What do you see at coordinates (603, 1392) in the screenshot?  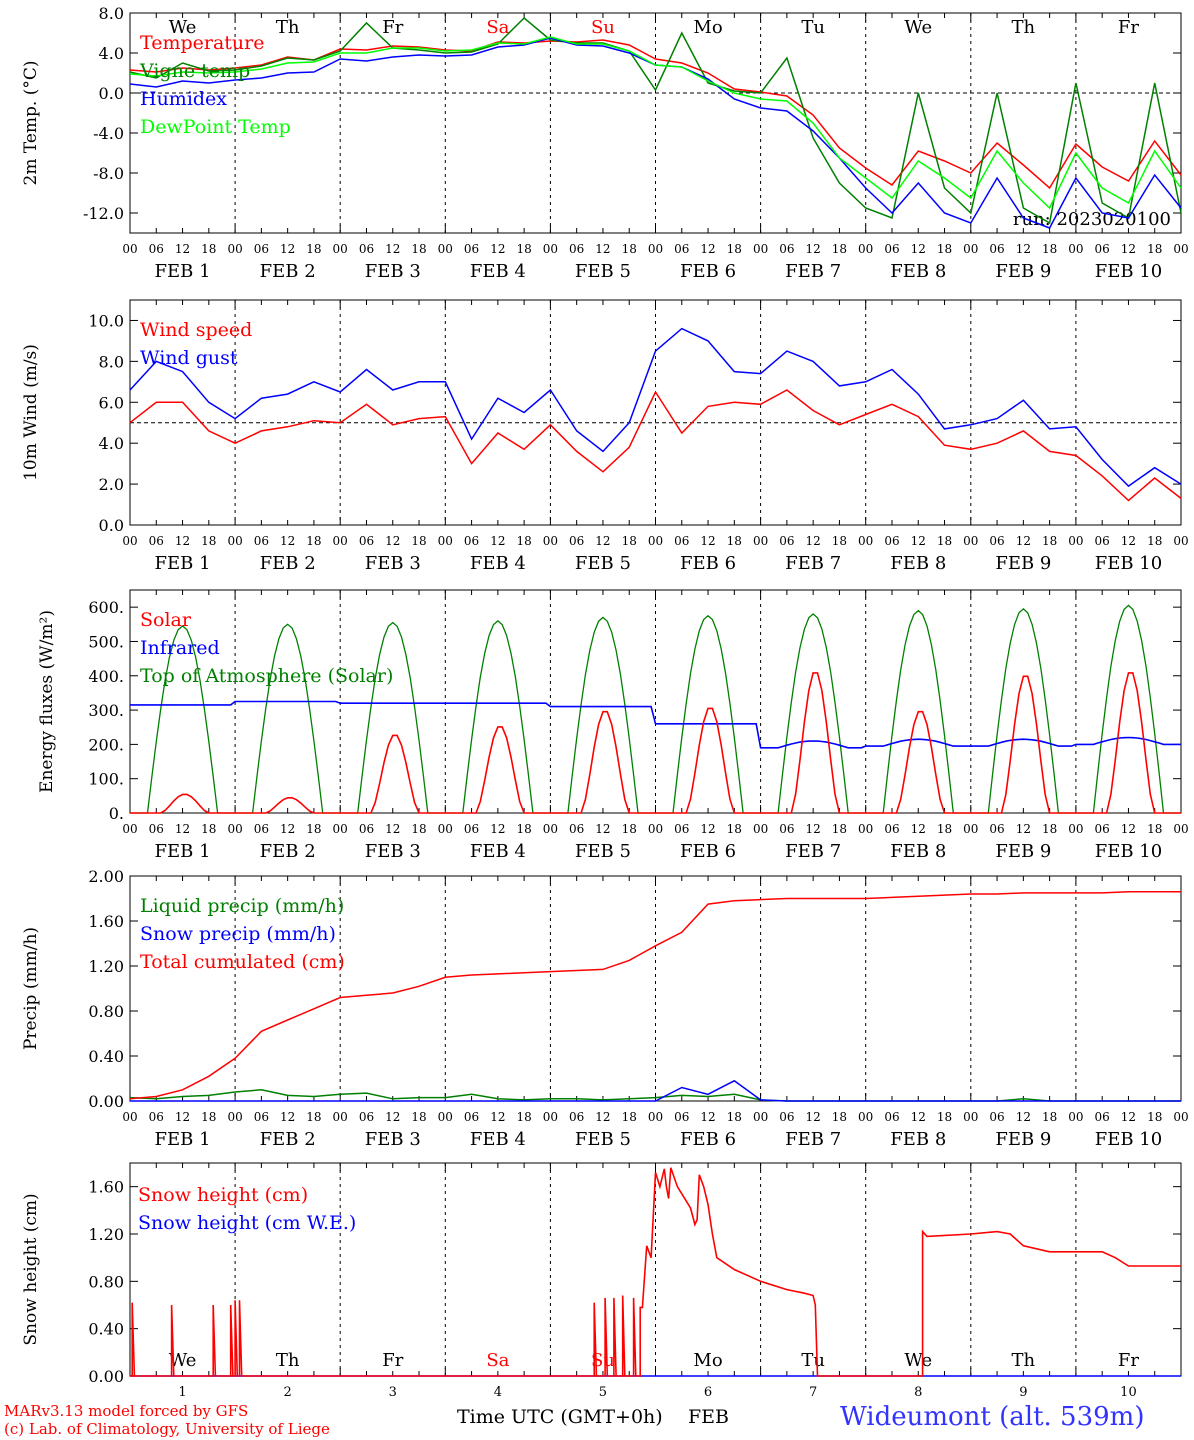 I see `day-number-label: 5` at bounding box center [603, 1392].